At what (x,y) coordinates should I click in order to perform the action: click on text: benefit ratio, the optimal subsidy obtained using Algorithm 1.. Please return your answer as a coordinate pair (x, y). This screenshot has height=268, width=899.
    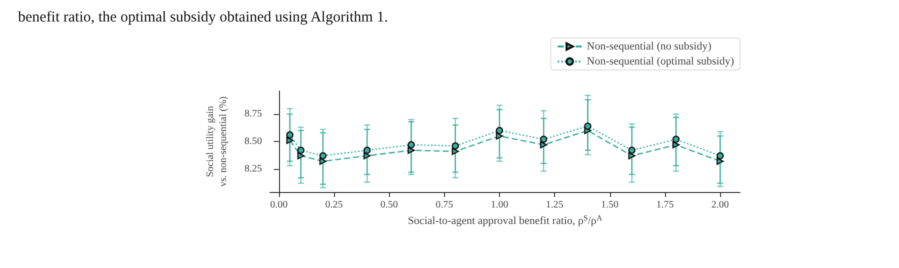
    Looking at the image, I should click on (203, 18).